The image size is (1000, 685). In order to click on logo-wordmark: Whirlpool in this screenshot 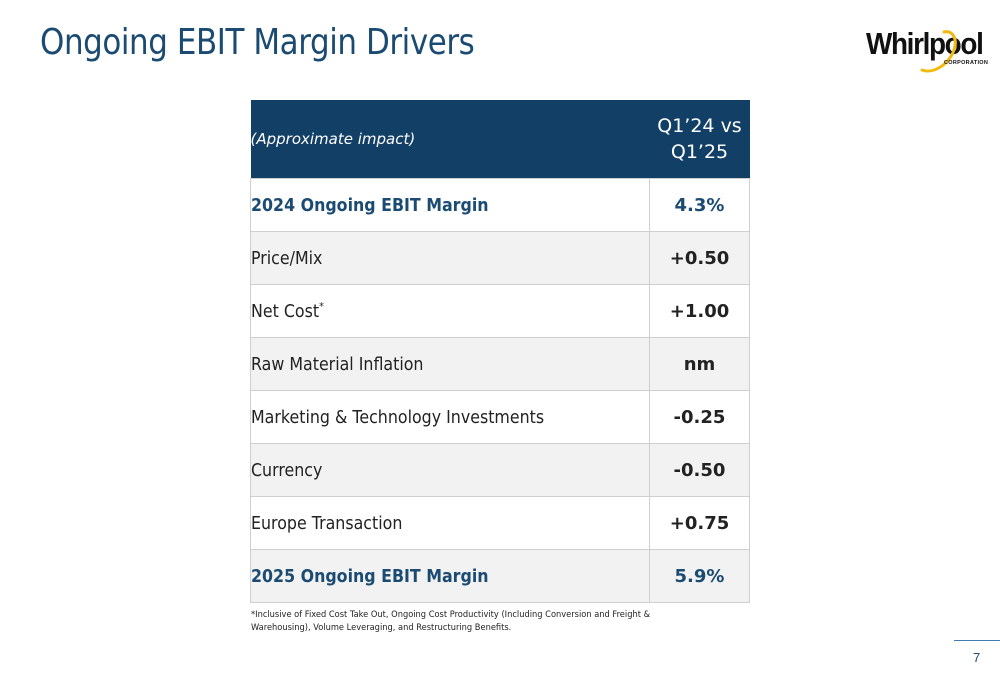, I will do `click(925, 43)`.